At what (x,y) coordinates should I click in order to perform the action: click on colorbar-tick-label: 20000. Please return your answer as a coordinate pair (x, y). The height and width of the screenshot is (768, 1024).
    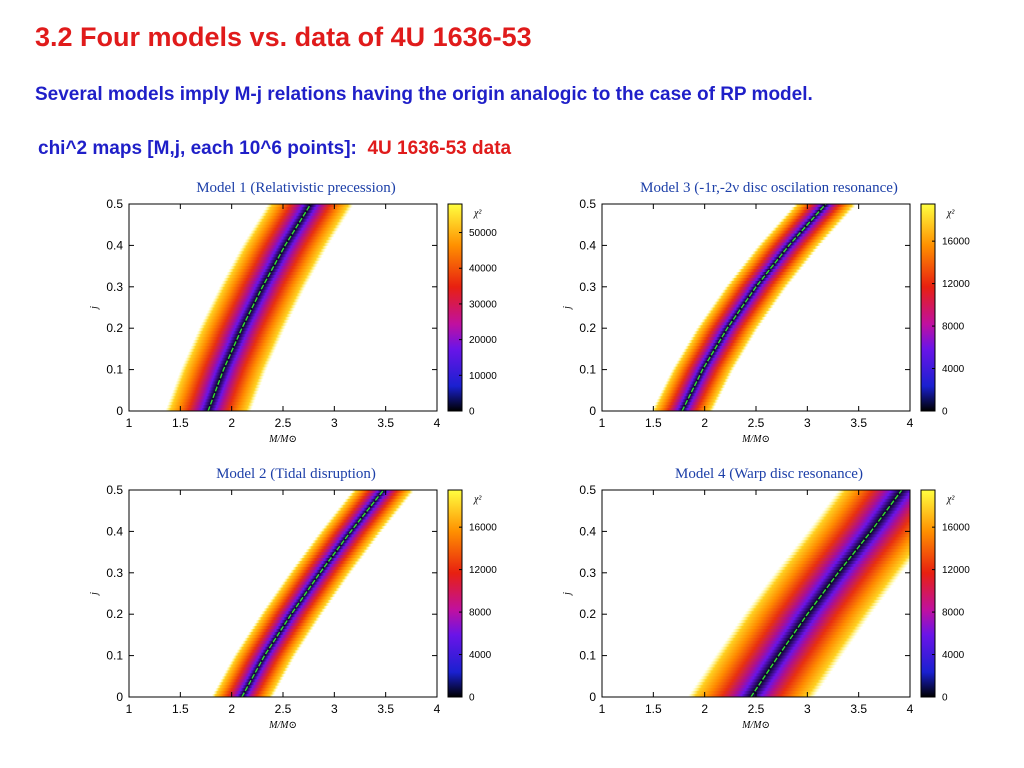
    Looking at the image, I should click on (483, 340).